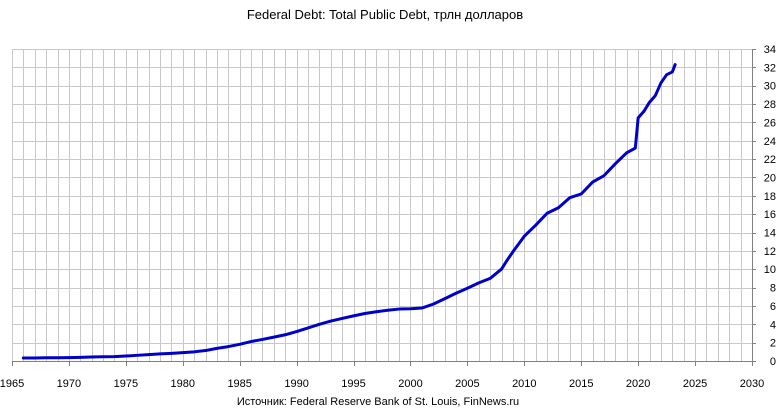  What do you see at coordinates (770, 234) in the screenshot?
I see `y-tick-label: 14` at bounding box center [770, 234].